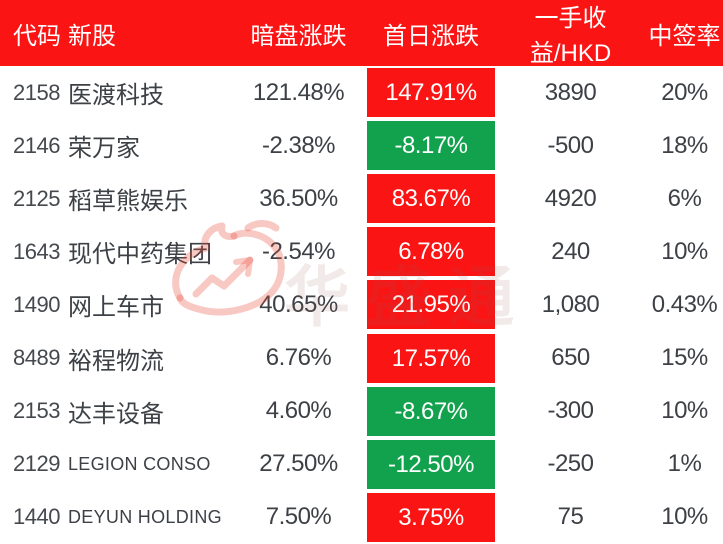 Image resolution: width=723 pixels, height=544 pixels. I want to click on first-day-change-cell: 17.57%, so click(431, 358).